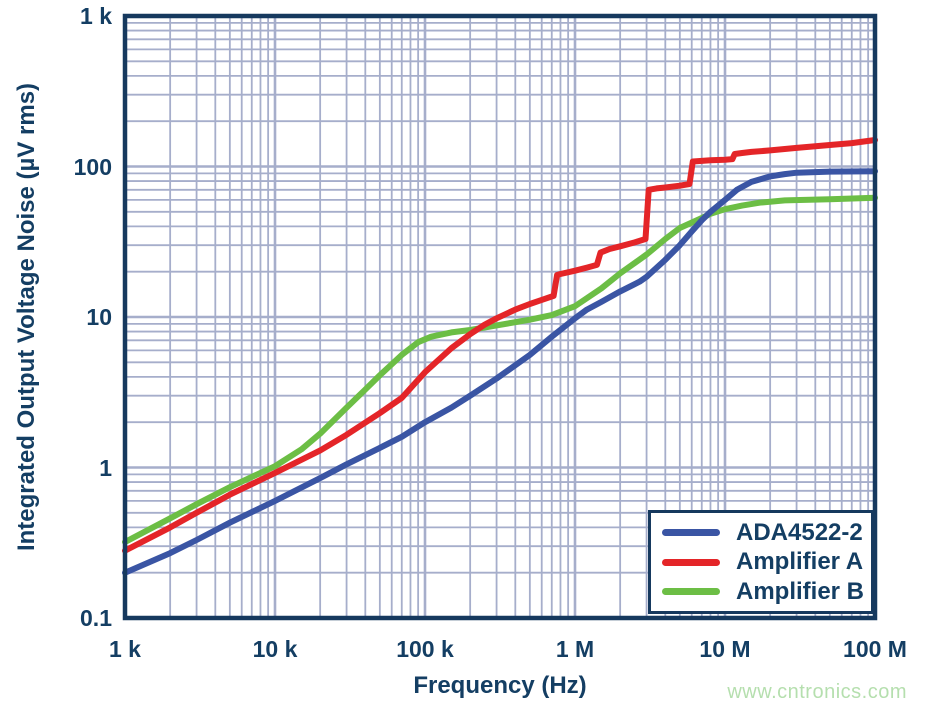  I want to click on y-tick-label: 1 k, so click(96, 16).